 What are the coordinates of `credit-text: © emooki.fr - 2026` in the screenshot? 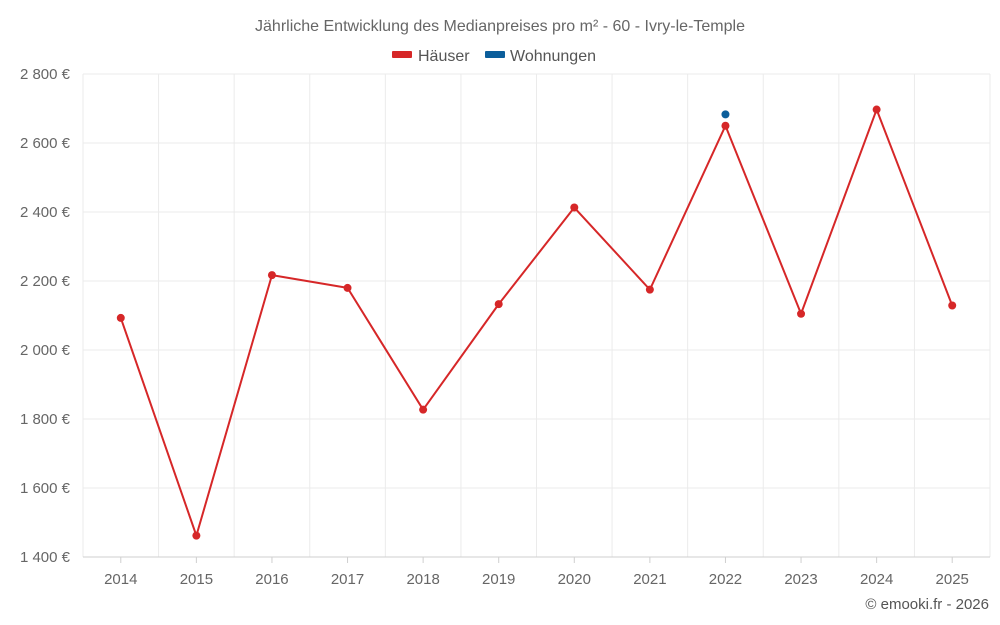 It's located at (927, 604).